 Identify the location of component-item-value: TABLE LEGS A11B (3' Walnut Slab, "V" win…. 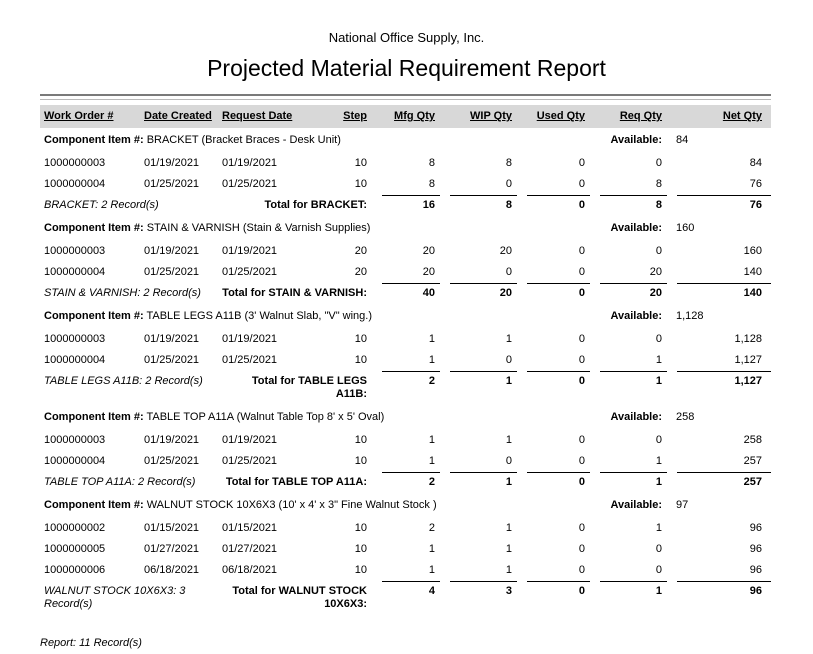
(259, 316).